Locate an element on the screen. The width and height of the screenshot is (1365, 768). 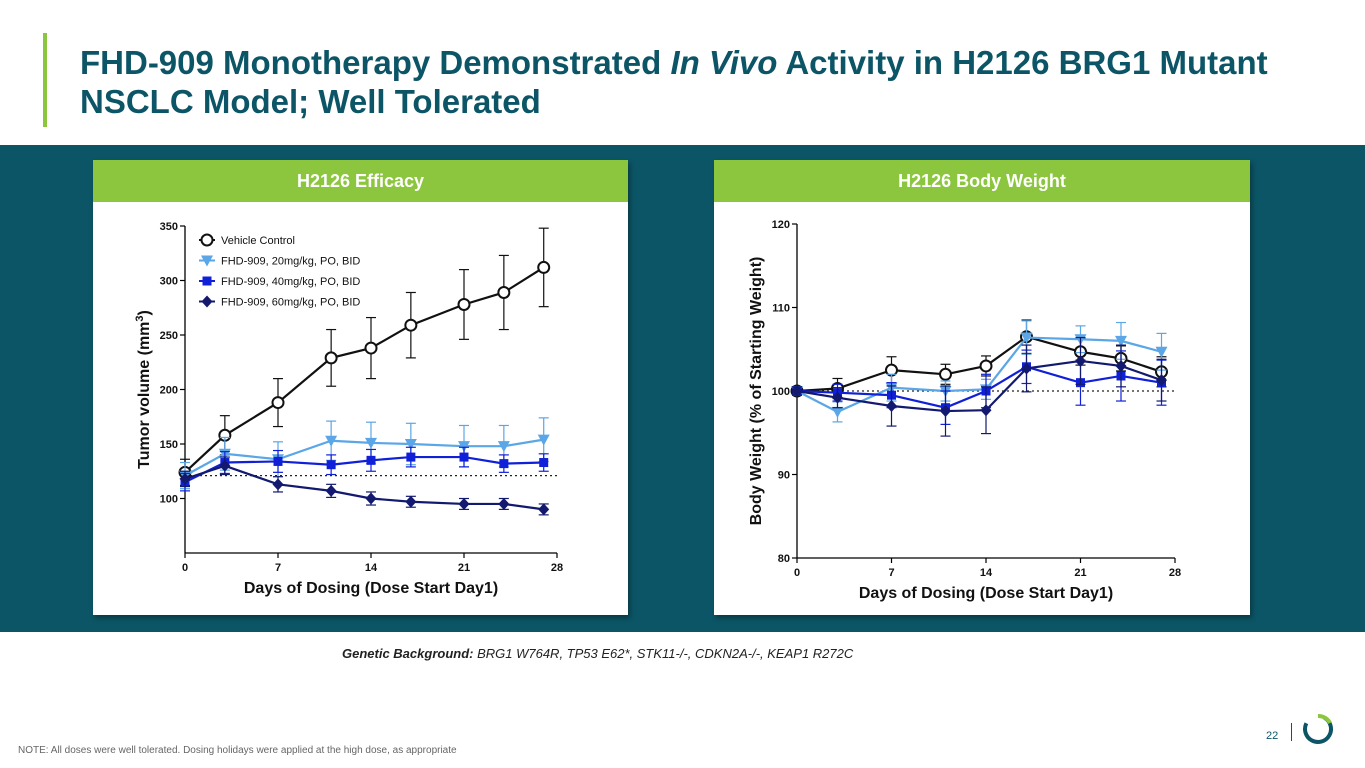
y-tick-label: 200 is located at coordinates (169, 391).